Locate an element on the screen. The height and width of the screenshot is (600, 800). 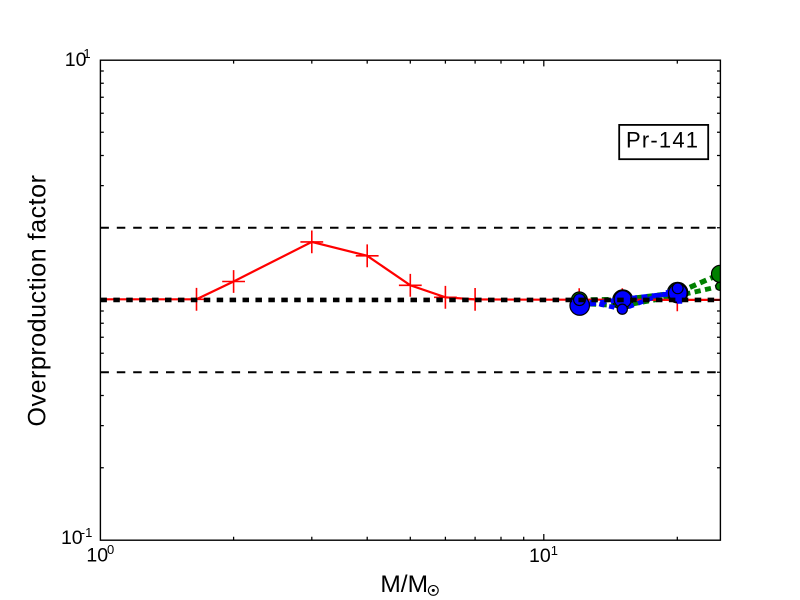
svg-text: -1 is located at coordinates (87, 532).